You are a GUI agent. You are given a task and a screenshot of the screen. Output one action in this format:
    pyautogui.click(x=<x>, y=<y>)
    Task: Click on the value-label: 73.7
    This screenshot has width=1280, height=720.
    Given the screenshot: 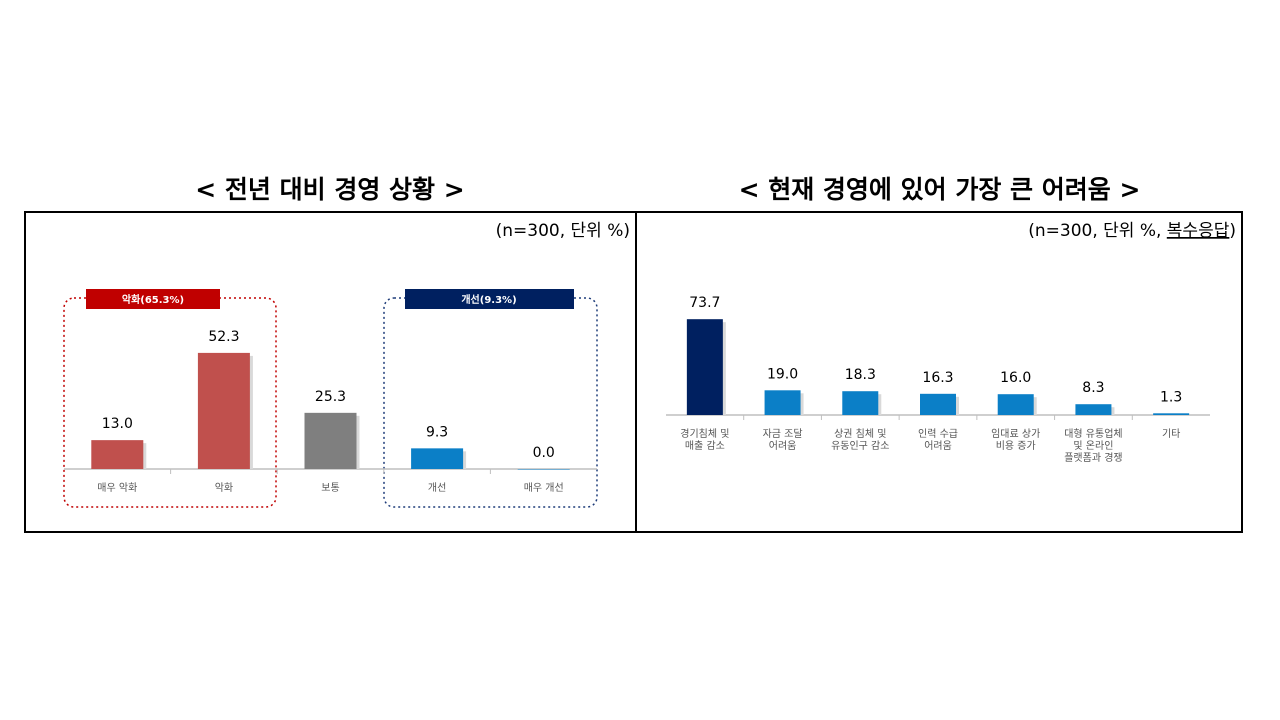 What is the action you would take?
    pyautogui.click(x=704, y=303)
    